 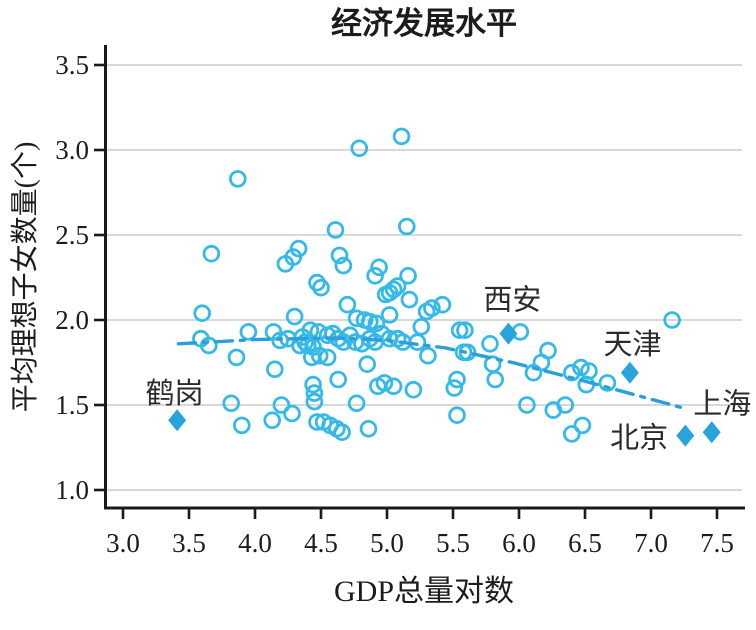 I want to click on city-label: 上海, so click(x=722, y=403).